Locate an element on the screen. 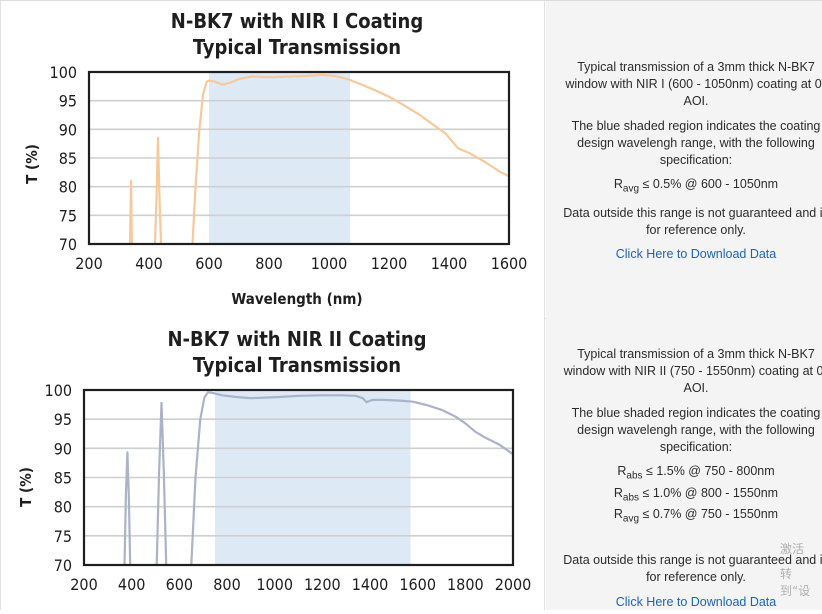  spec-value: ≤ 0.7% @ 750 - 1550nm is located at coordinates (709, 514).